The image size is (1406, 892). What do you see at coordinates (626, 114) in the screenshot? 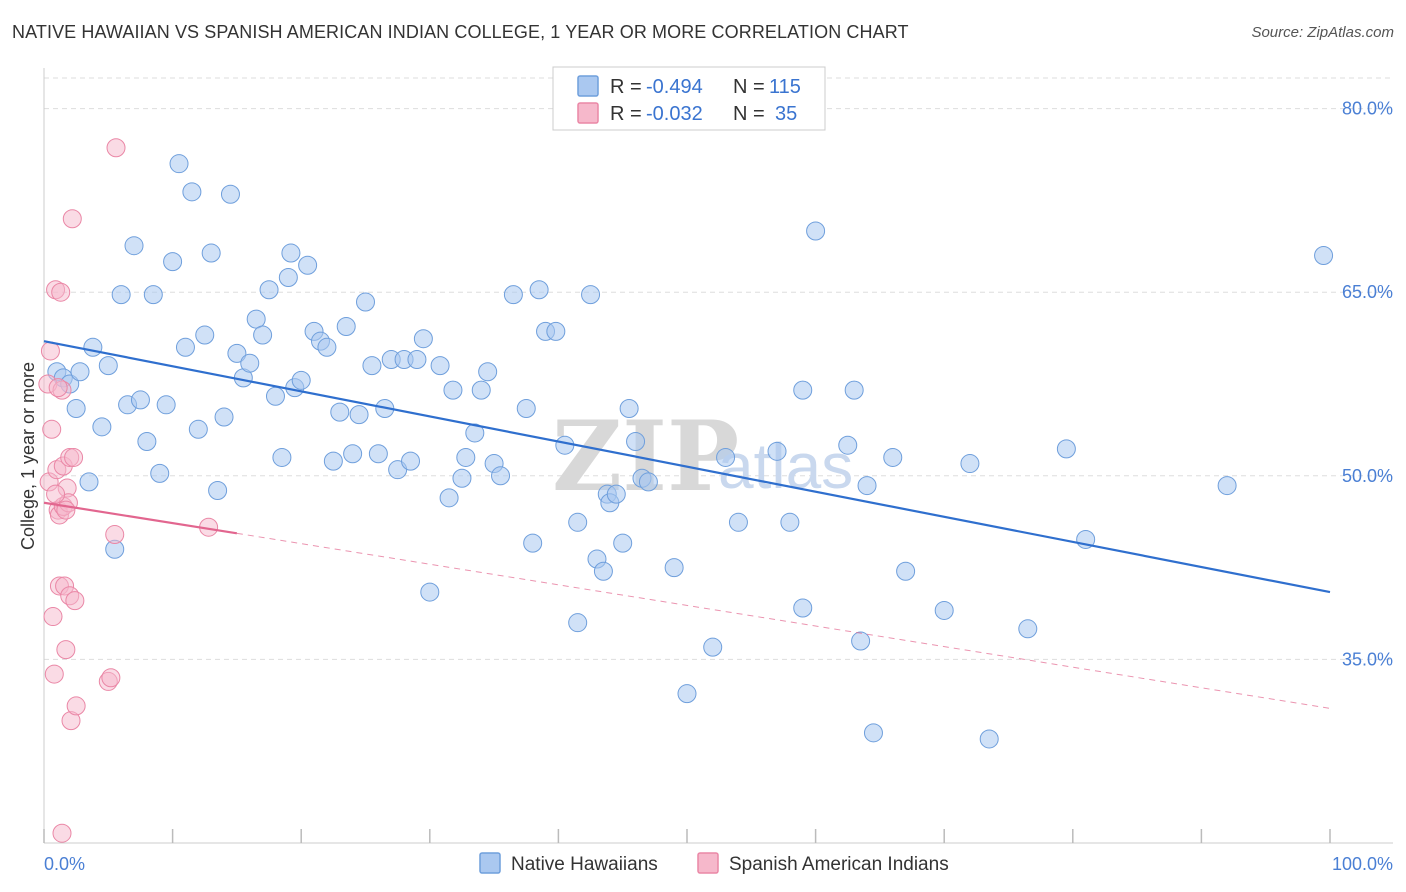
I see `legend-r-label-1: R =` at bounding box center [626, 114].